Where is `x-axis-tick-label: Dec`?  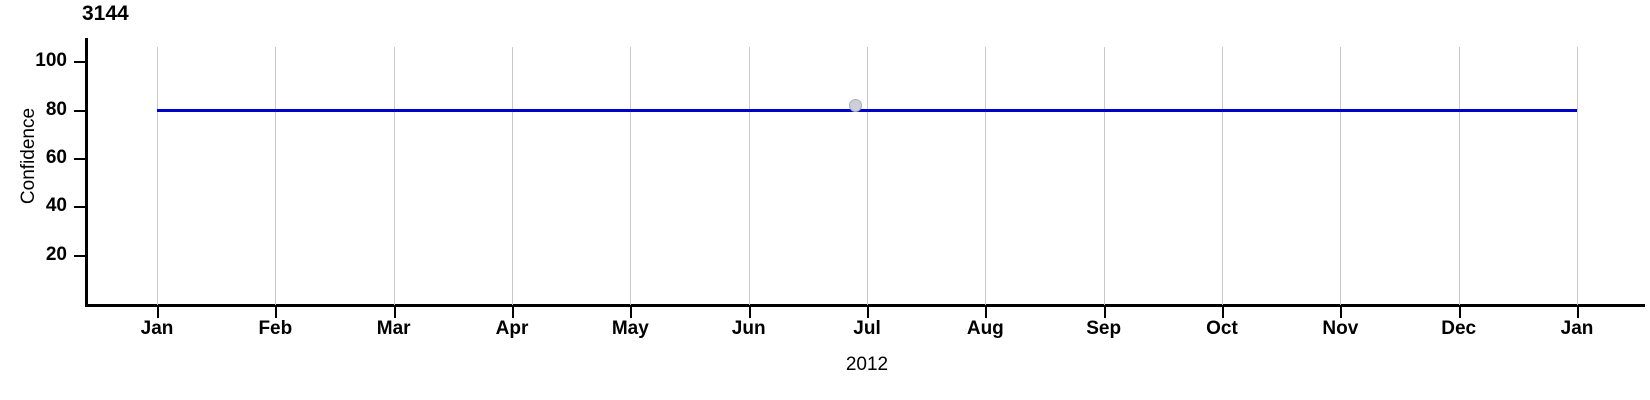
x-axis-tick-label: Dec is located at coordinates (1459, 328).